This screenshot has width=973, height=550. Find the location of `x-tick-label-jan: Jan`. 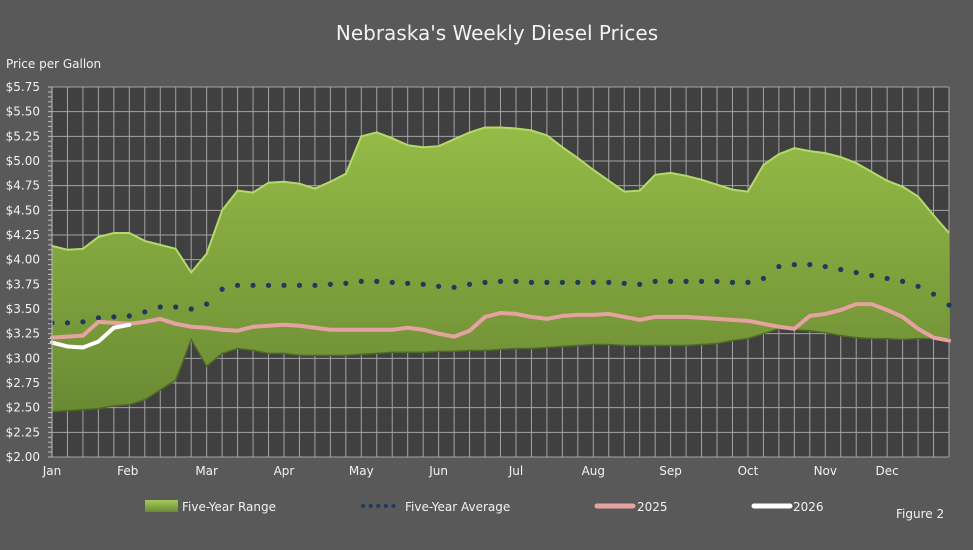

x-tick-label-jan: Jan is located at coordinates (52, 471).